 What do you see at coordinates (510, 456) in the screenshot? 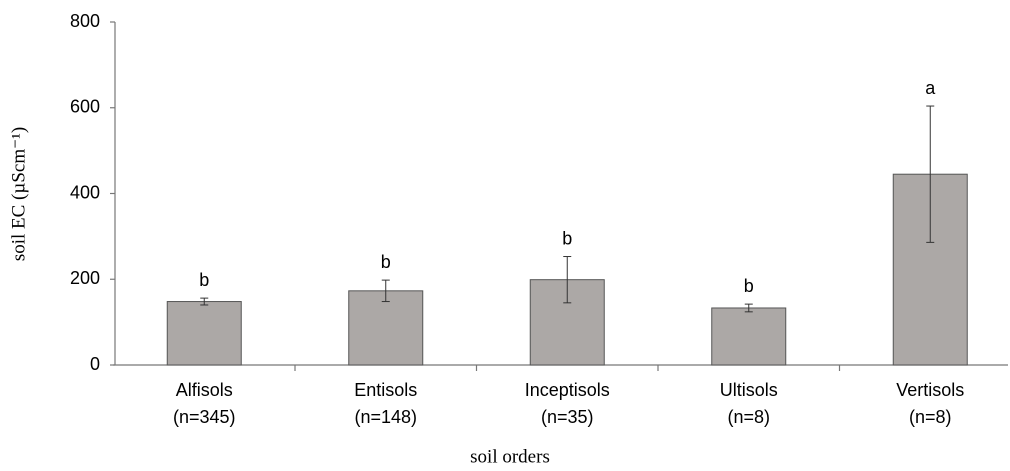
I see `x-axis-title: soil orders` at bounding box center [510, 456].